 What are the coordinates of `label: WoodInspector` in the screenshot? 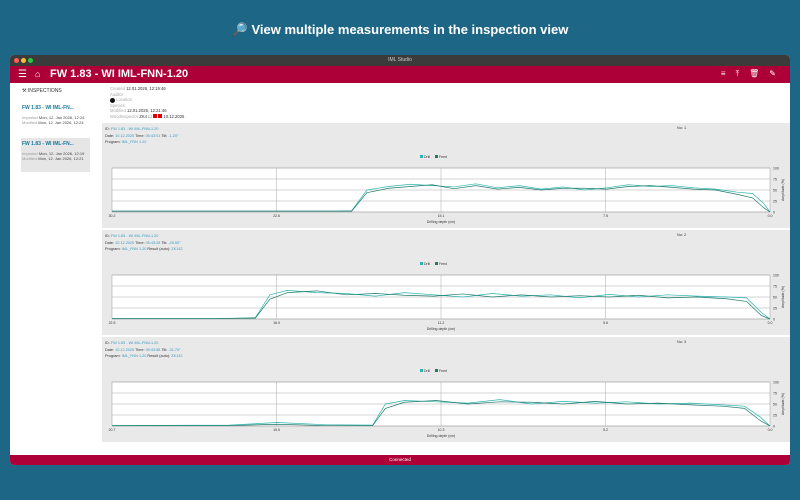 It's located at (124, 116).